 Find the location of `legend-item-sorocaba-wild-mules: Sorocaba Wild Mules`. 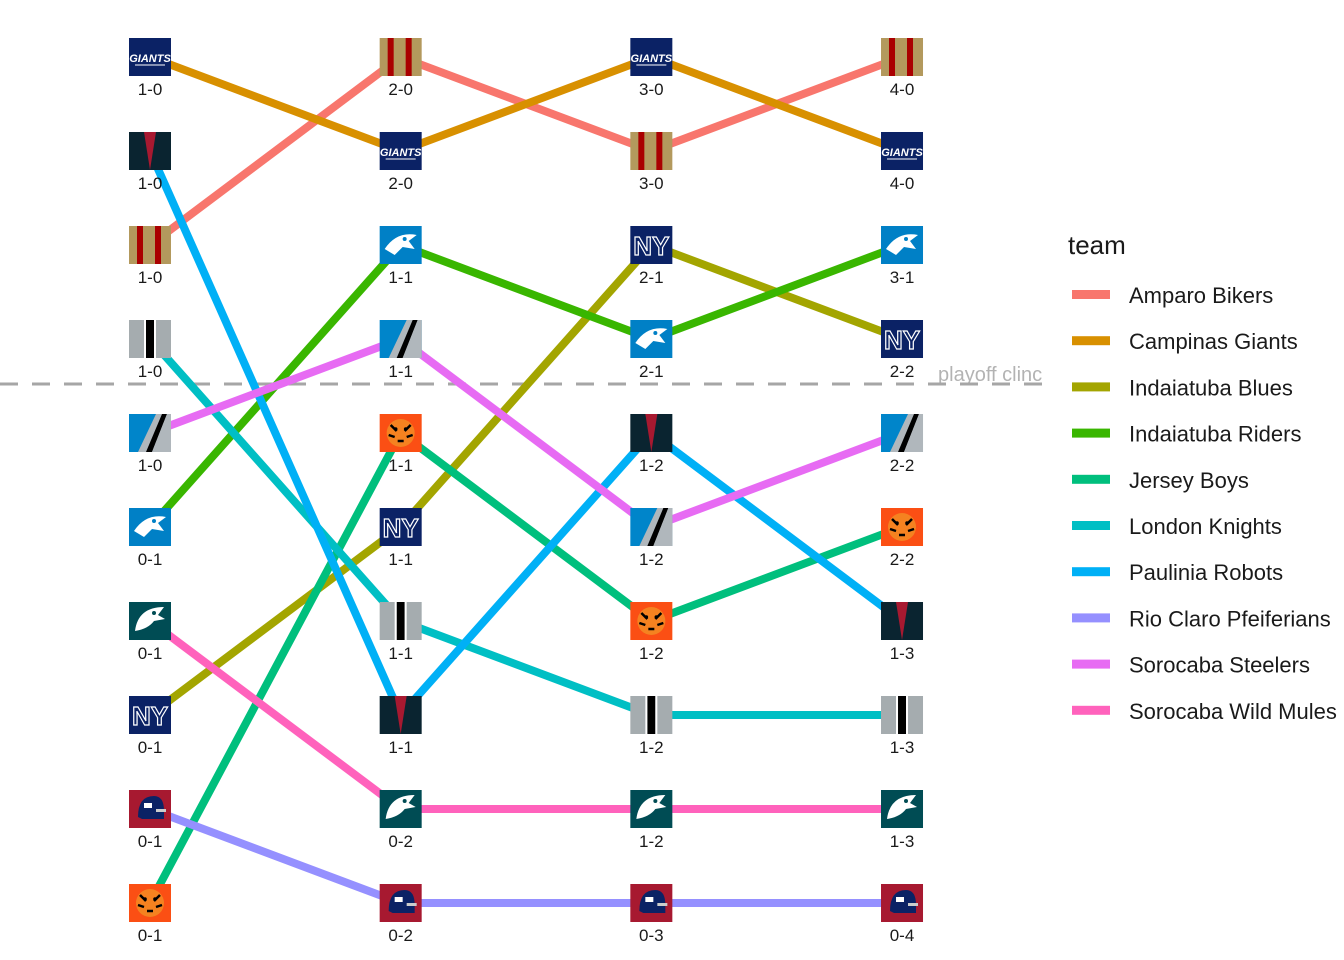

legend-item-sorocaba-wild-mules: Sorocaba Wild Mules is located at coordinates (1204, 711).